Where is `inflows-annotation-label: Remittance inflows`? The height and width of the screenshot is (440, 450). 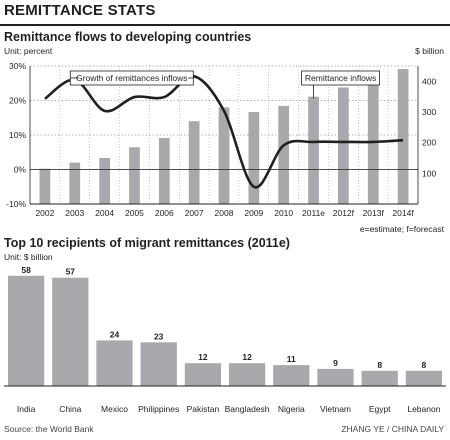
inflows-annotation-label: Remittance inflows is located at coordinates (340, 78).